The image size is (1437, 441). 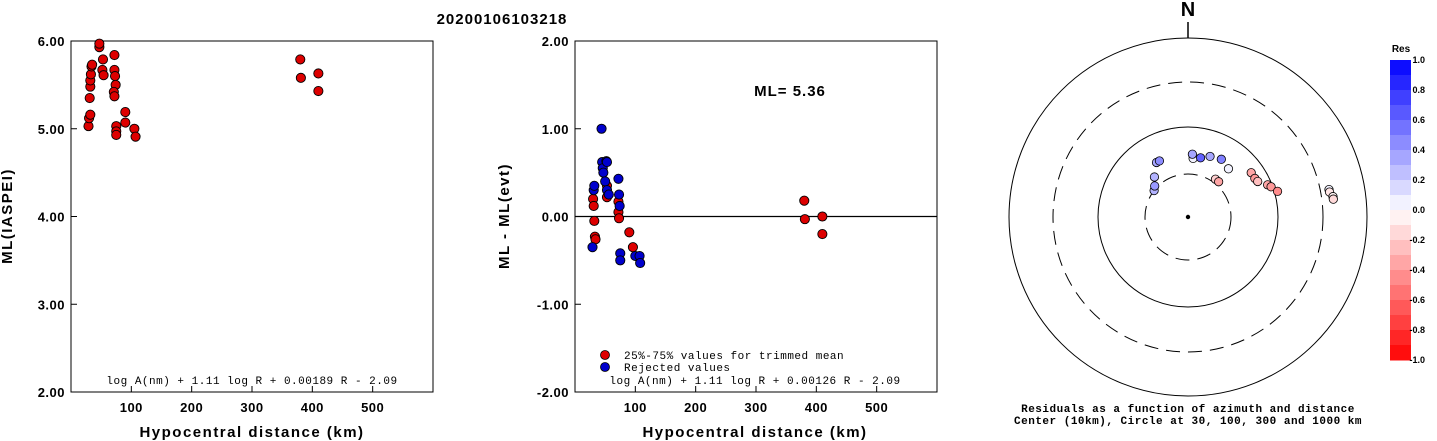 I want to click on y-tick-label: -1.00, so click(x=553, y=304).